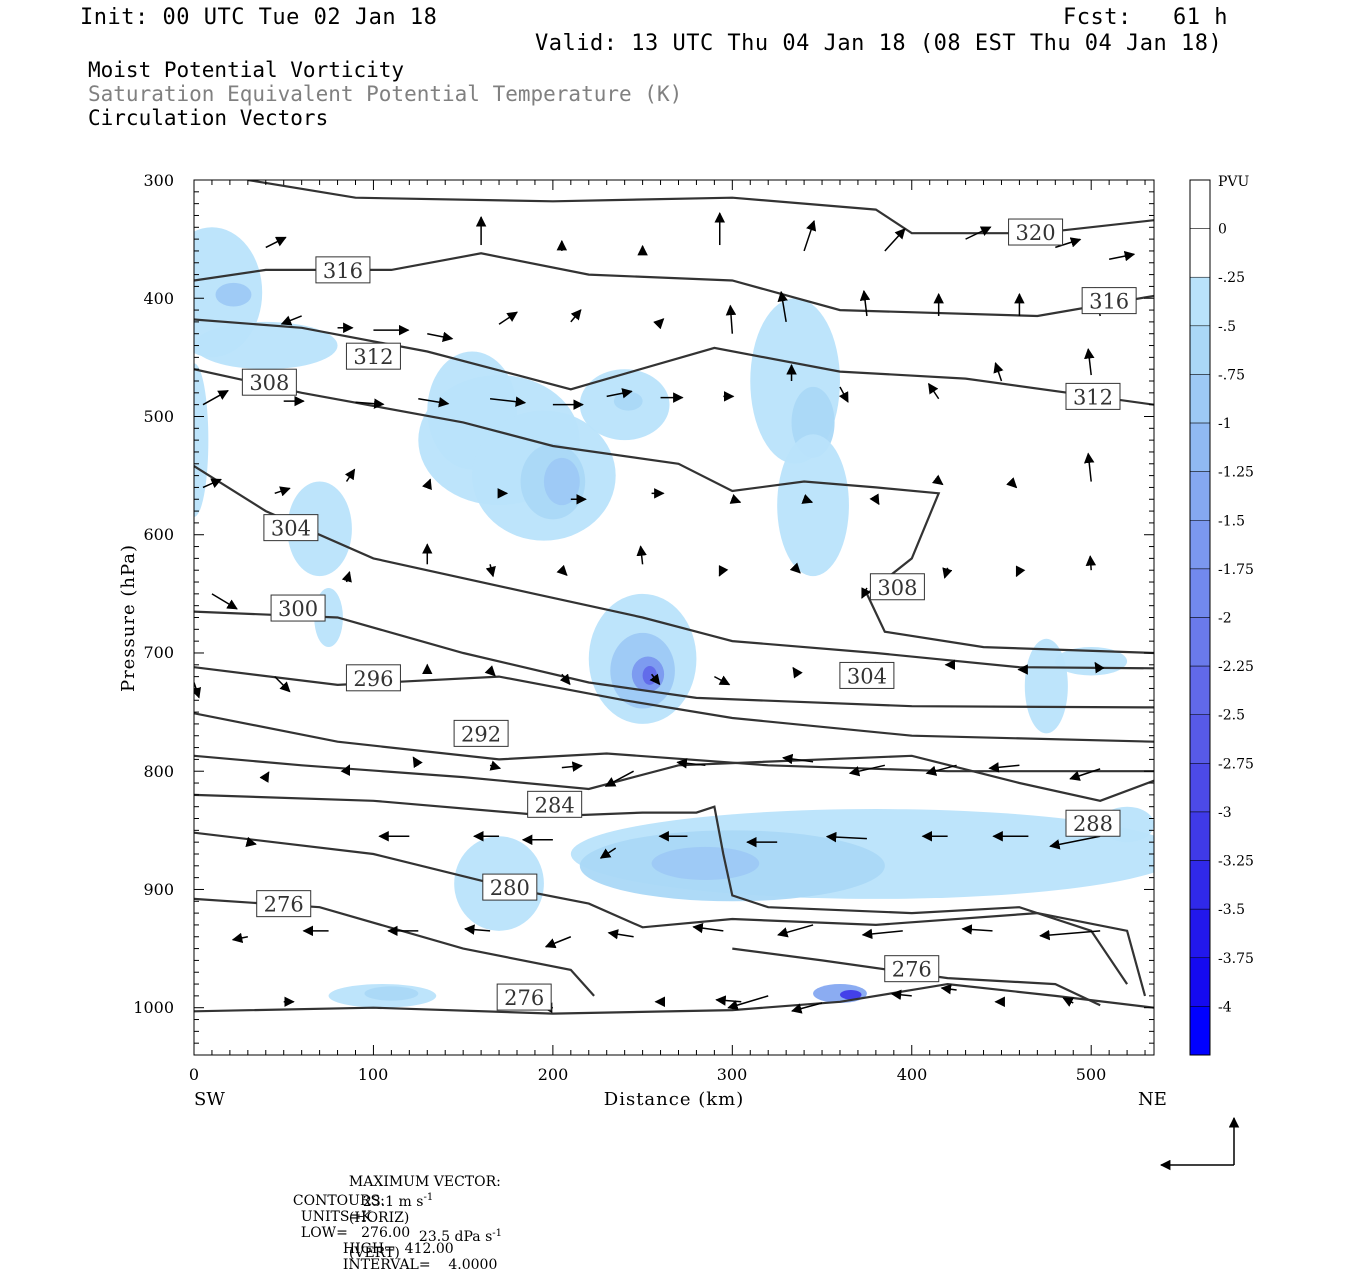  What do you see at coordinates (158, 652) in the screenshot?
I see `y-tick-label: 700` at bounding box center [158, 652].